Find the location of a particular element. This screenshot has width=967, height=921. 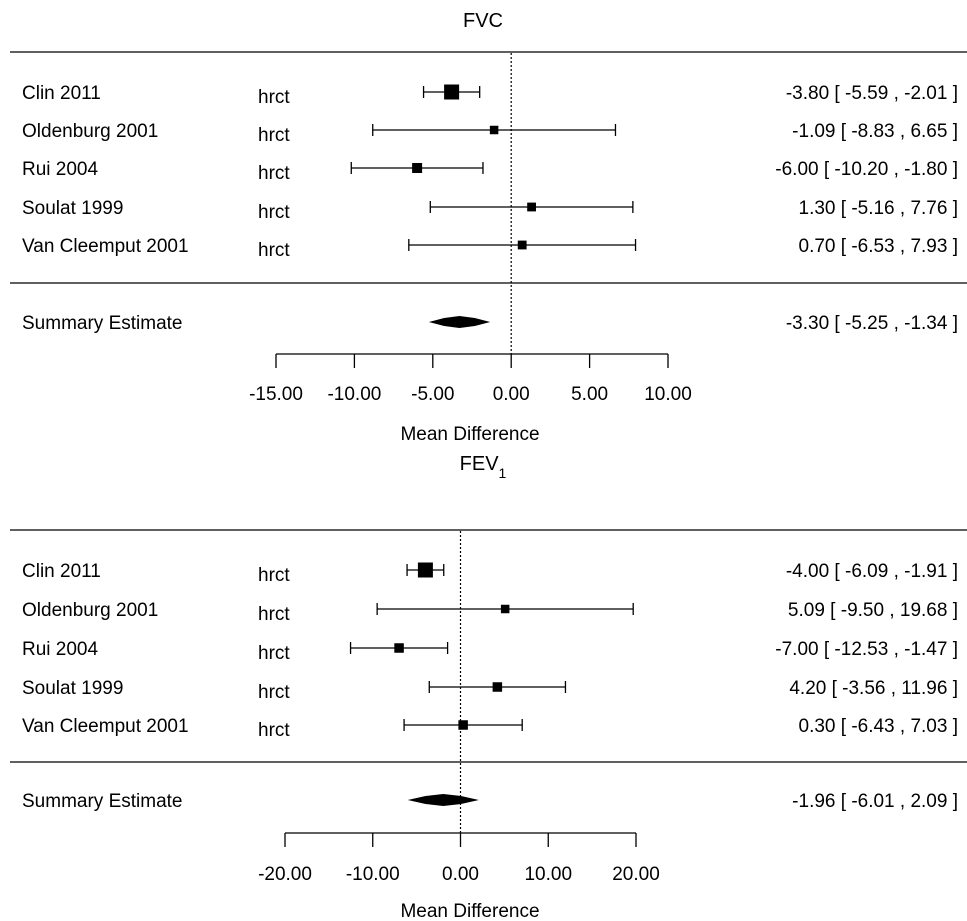

study-ci-text: 5.09 [ -9.50 , 19.68 ] is located at coordinates (873, 610).